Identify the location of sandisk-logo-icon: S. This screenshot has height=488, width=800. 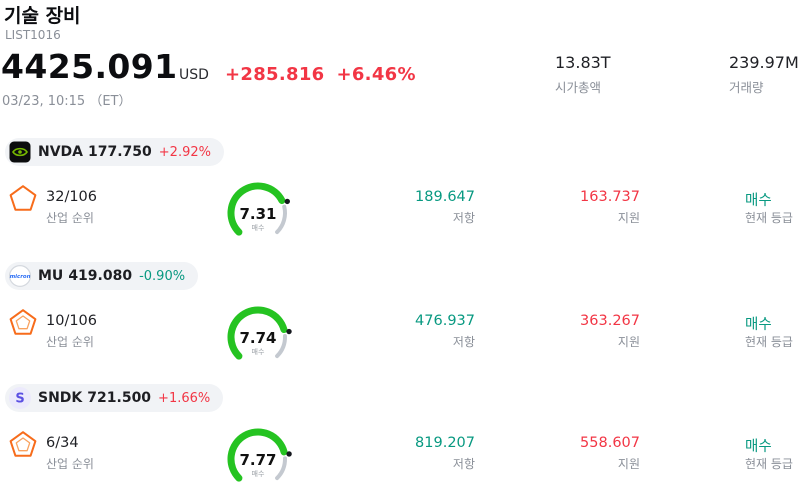
(20, 398).